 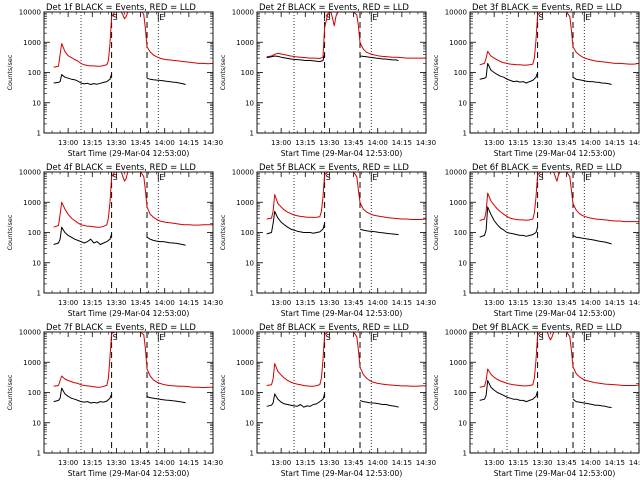 I want to click on chart-title: Det 5f BLACK = Events, RED = LLD, so click(x=334, y=168).